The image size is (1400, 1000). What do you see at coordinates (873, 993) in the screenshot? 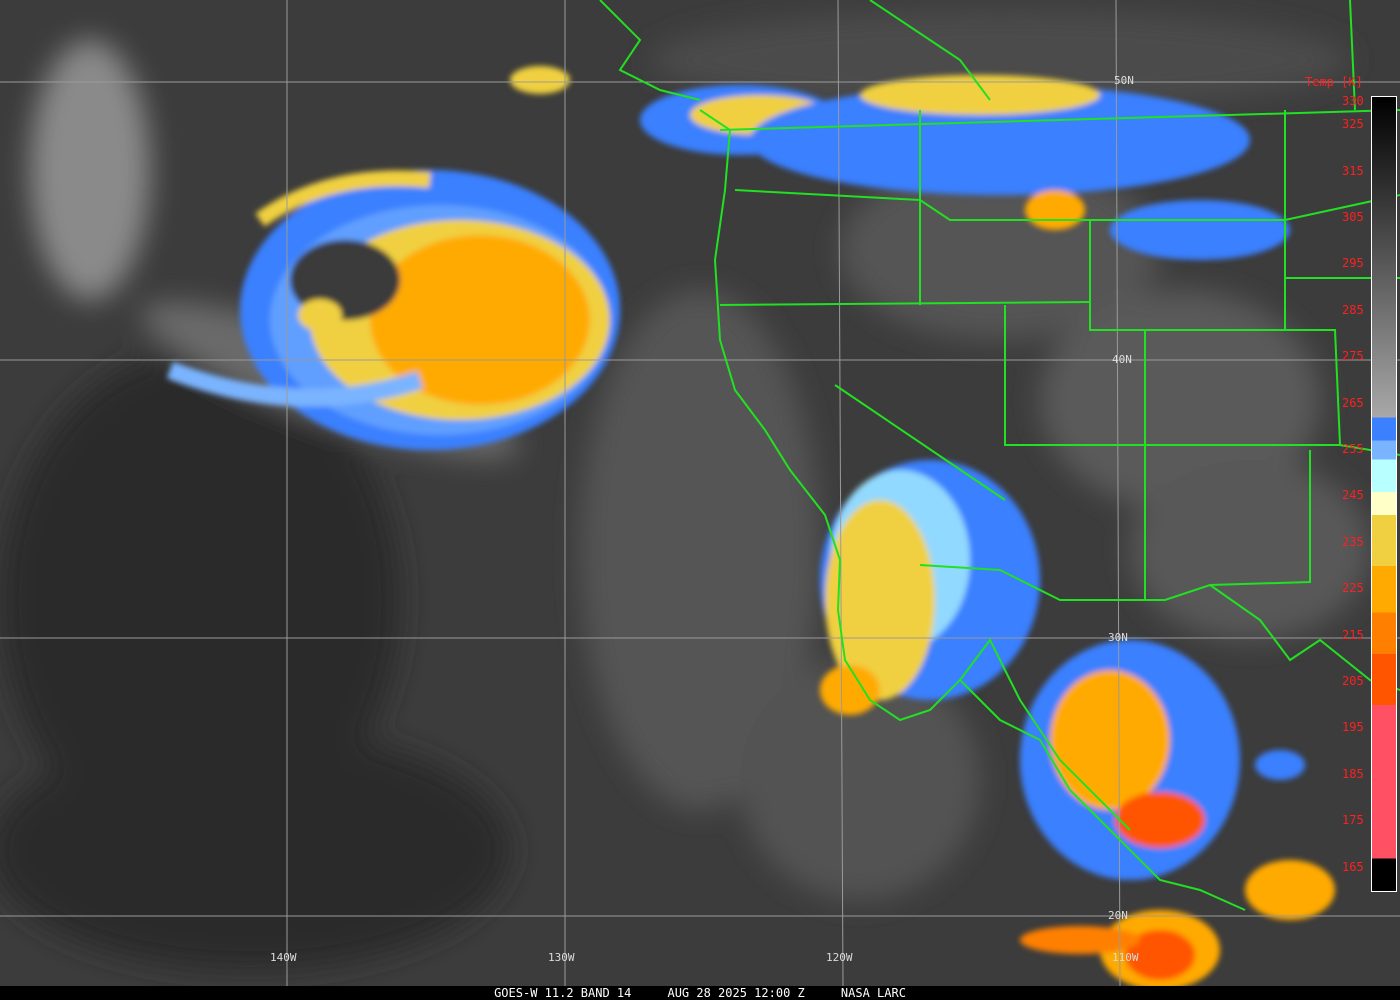
I see `source-label: NASA LARC` at bounding box center [873, 993].